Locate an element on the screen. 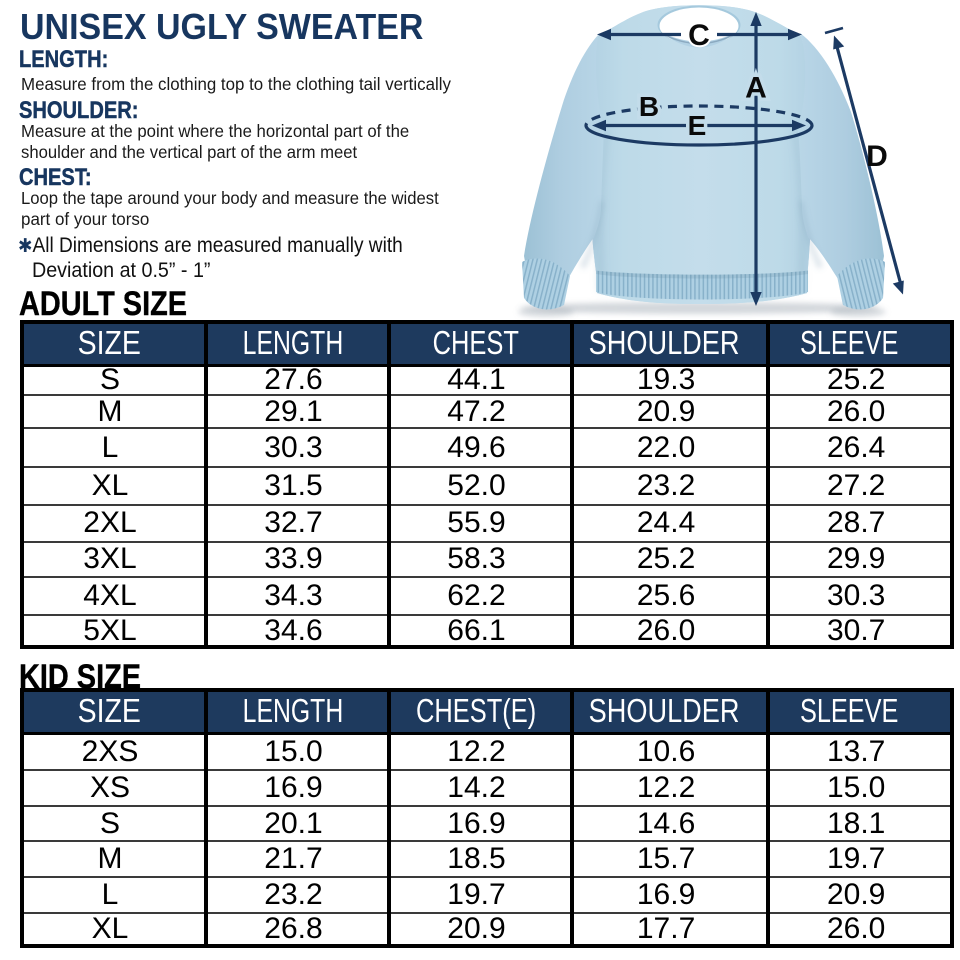 The width and height of the screenshot is (960, 960). svg-text: E is located at coordinates (697, 125).